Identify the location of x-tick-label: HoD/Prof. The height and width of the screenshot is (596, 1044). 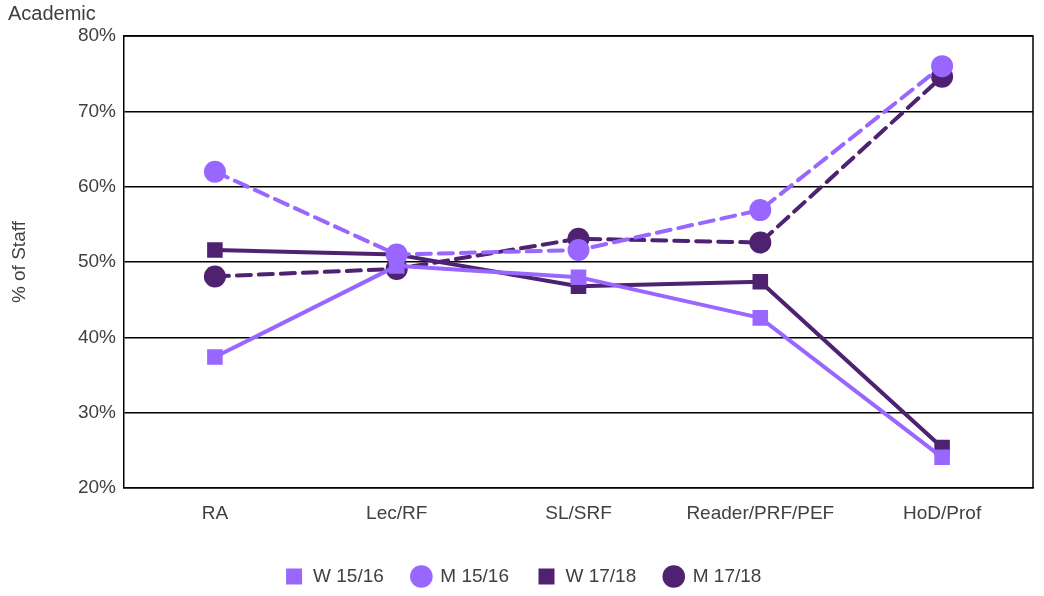
(942, 512).